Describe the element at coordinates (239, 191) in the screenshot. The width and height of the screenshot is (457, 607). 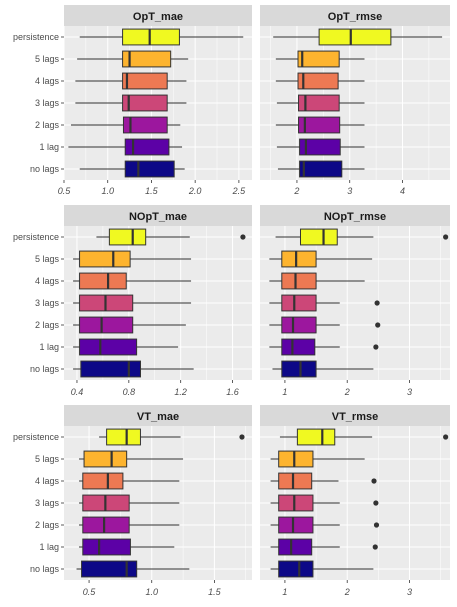
I see `x-tick-label: 2.5` at that location.